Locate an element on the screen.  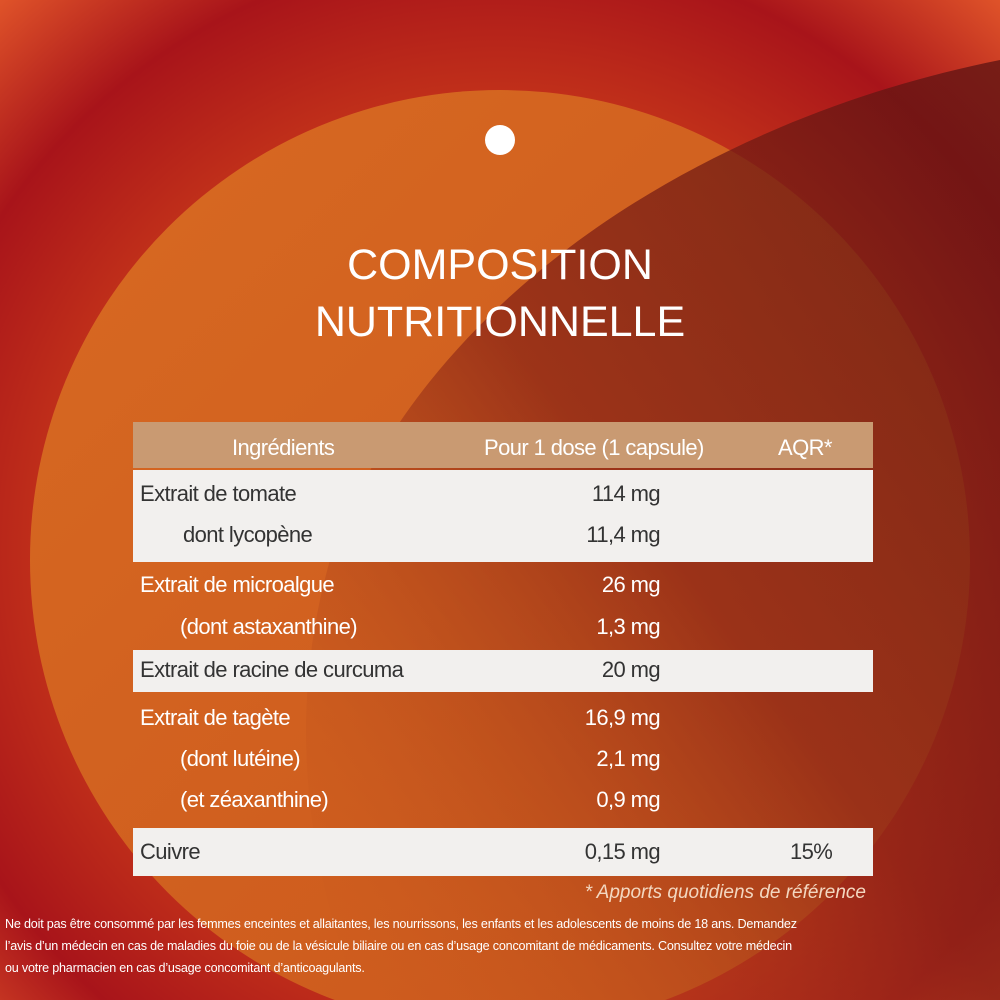
ingredient-name: Extrait de tagète is located at coordinates (215, 717).